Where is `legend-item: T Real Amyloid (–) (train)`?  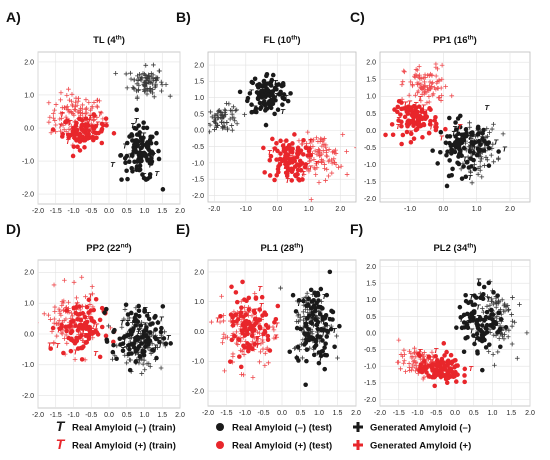 legend-item: T Real Amyloid (–) (train) is located at coordinates (116, 426).